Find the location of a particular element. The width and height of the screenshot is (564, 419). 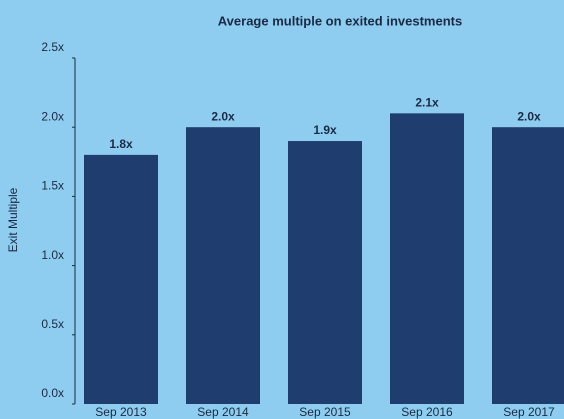

value-label: 1.9x is located at coordinates (325, 130).